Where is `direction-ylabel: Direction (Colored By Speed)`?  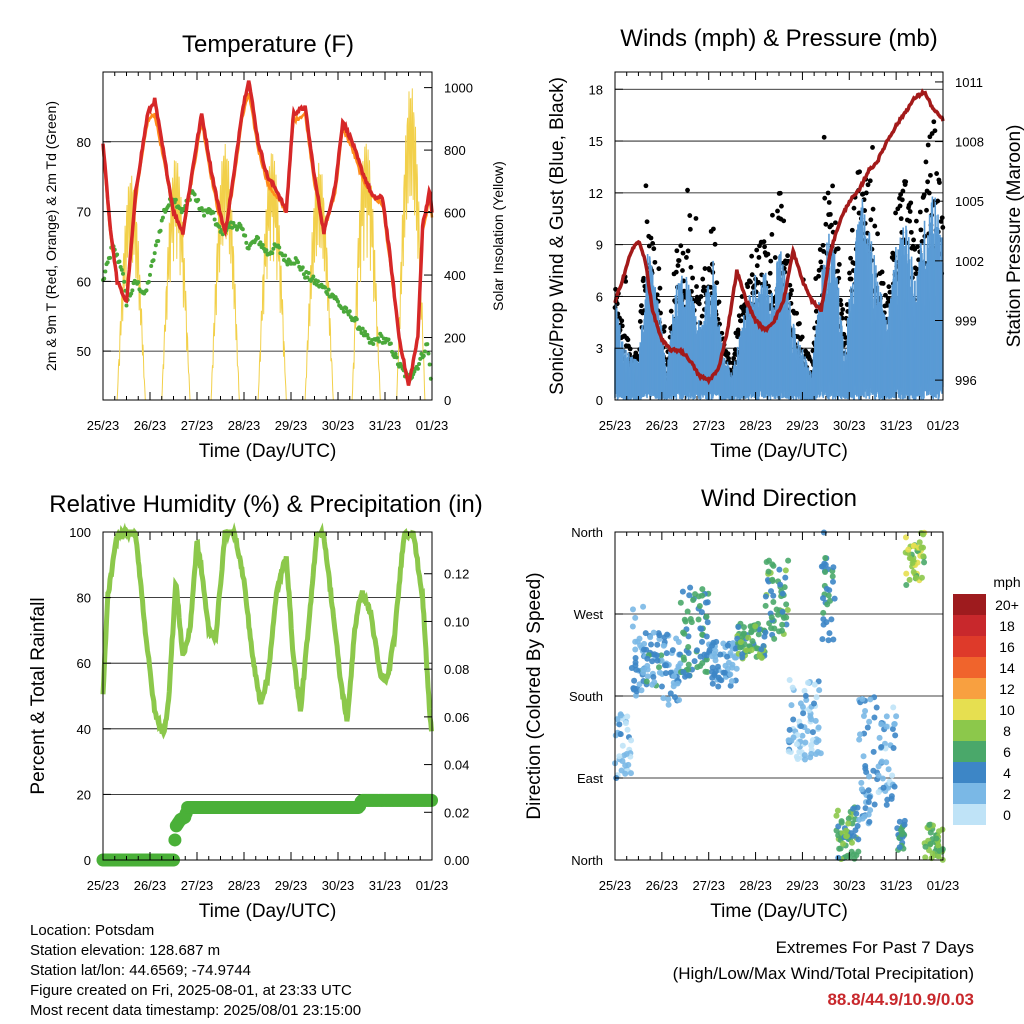
direction-ylabel: Direction (Colored By Speed) is located at coordinates (534, 695).